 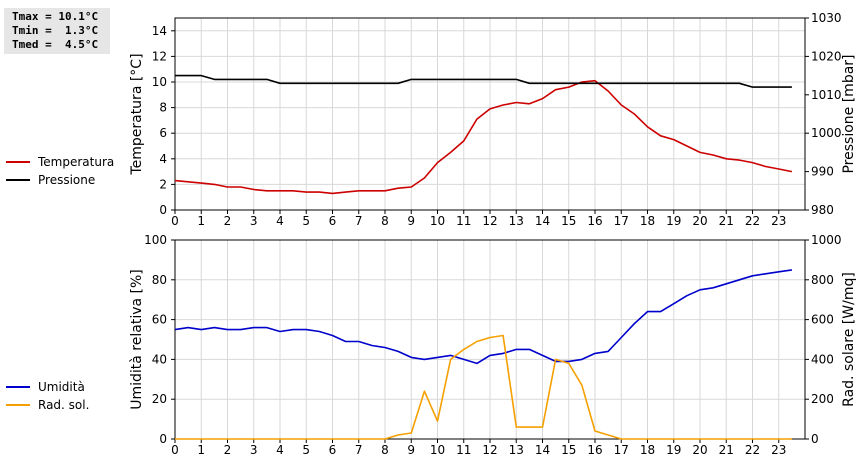 I want to click on panel2-x-tick-label: 22, so click(x=752, y=450).